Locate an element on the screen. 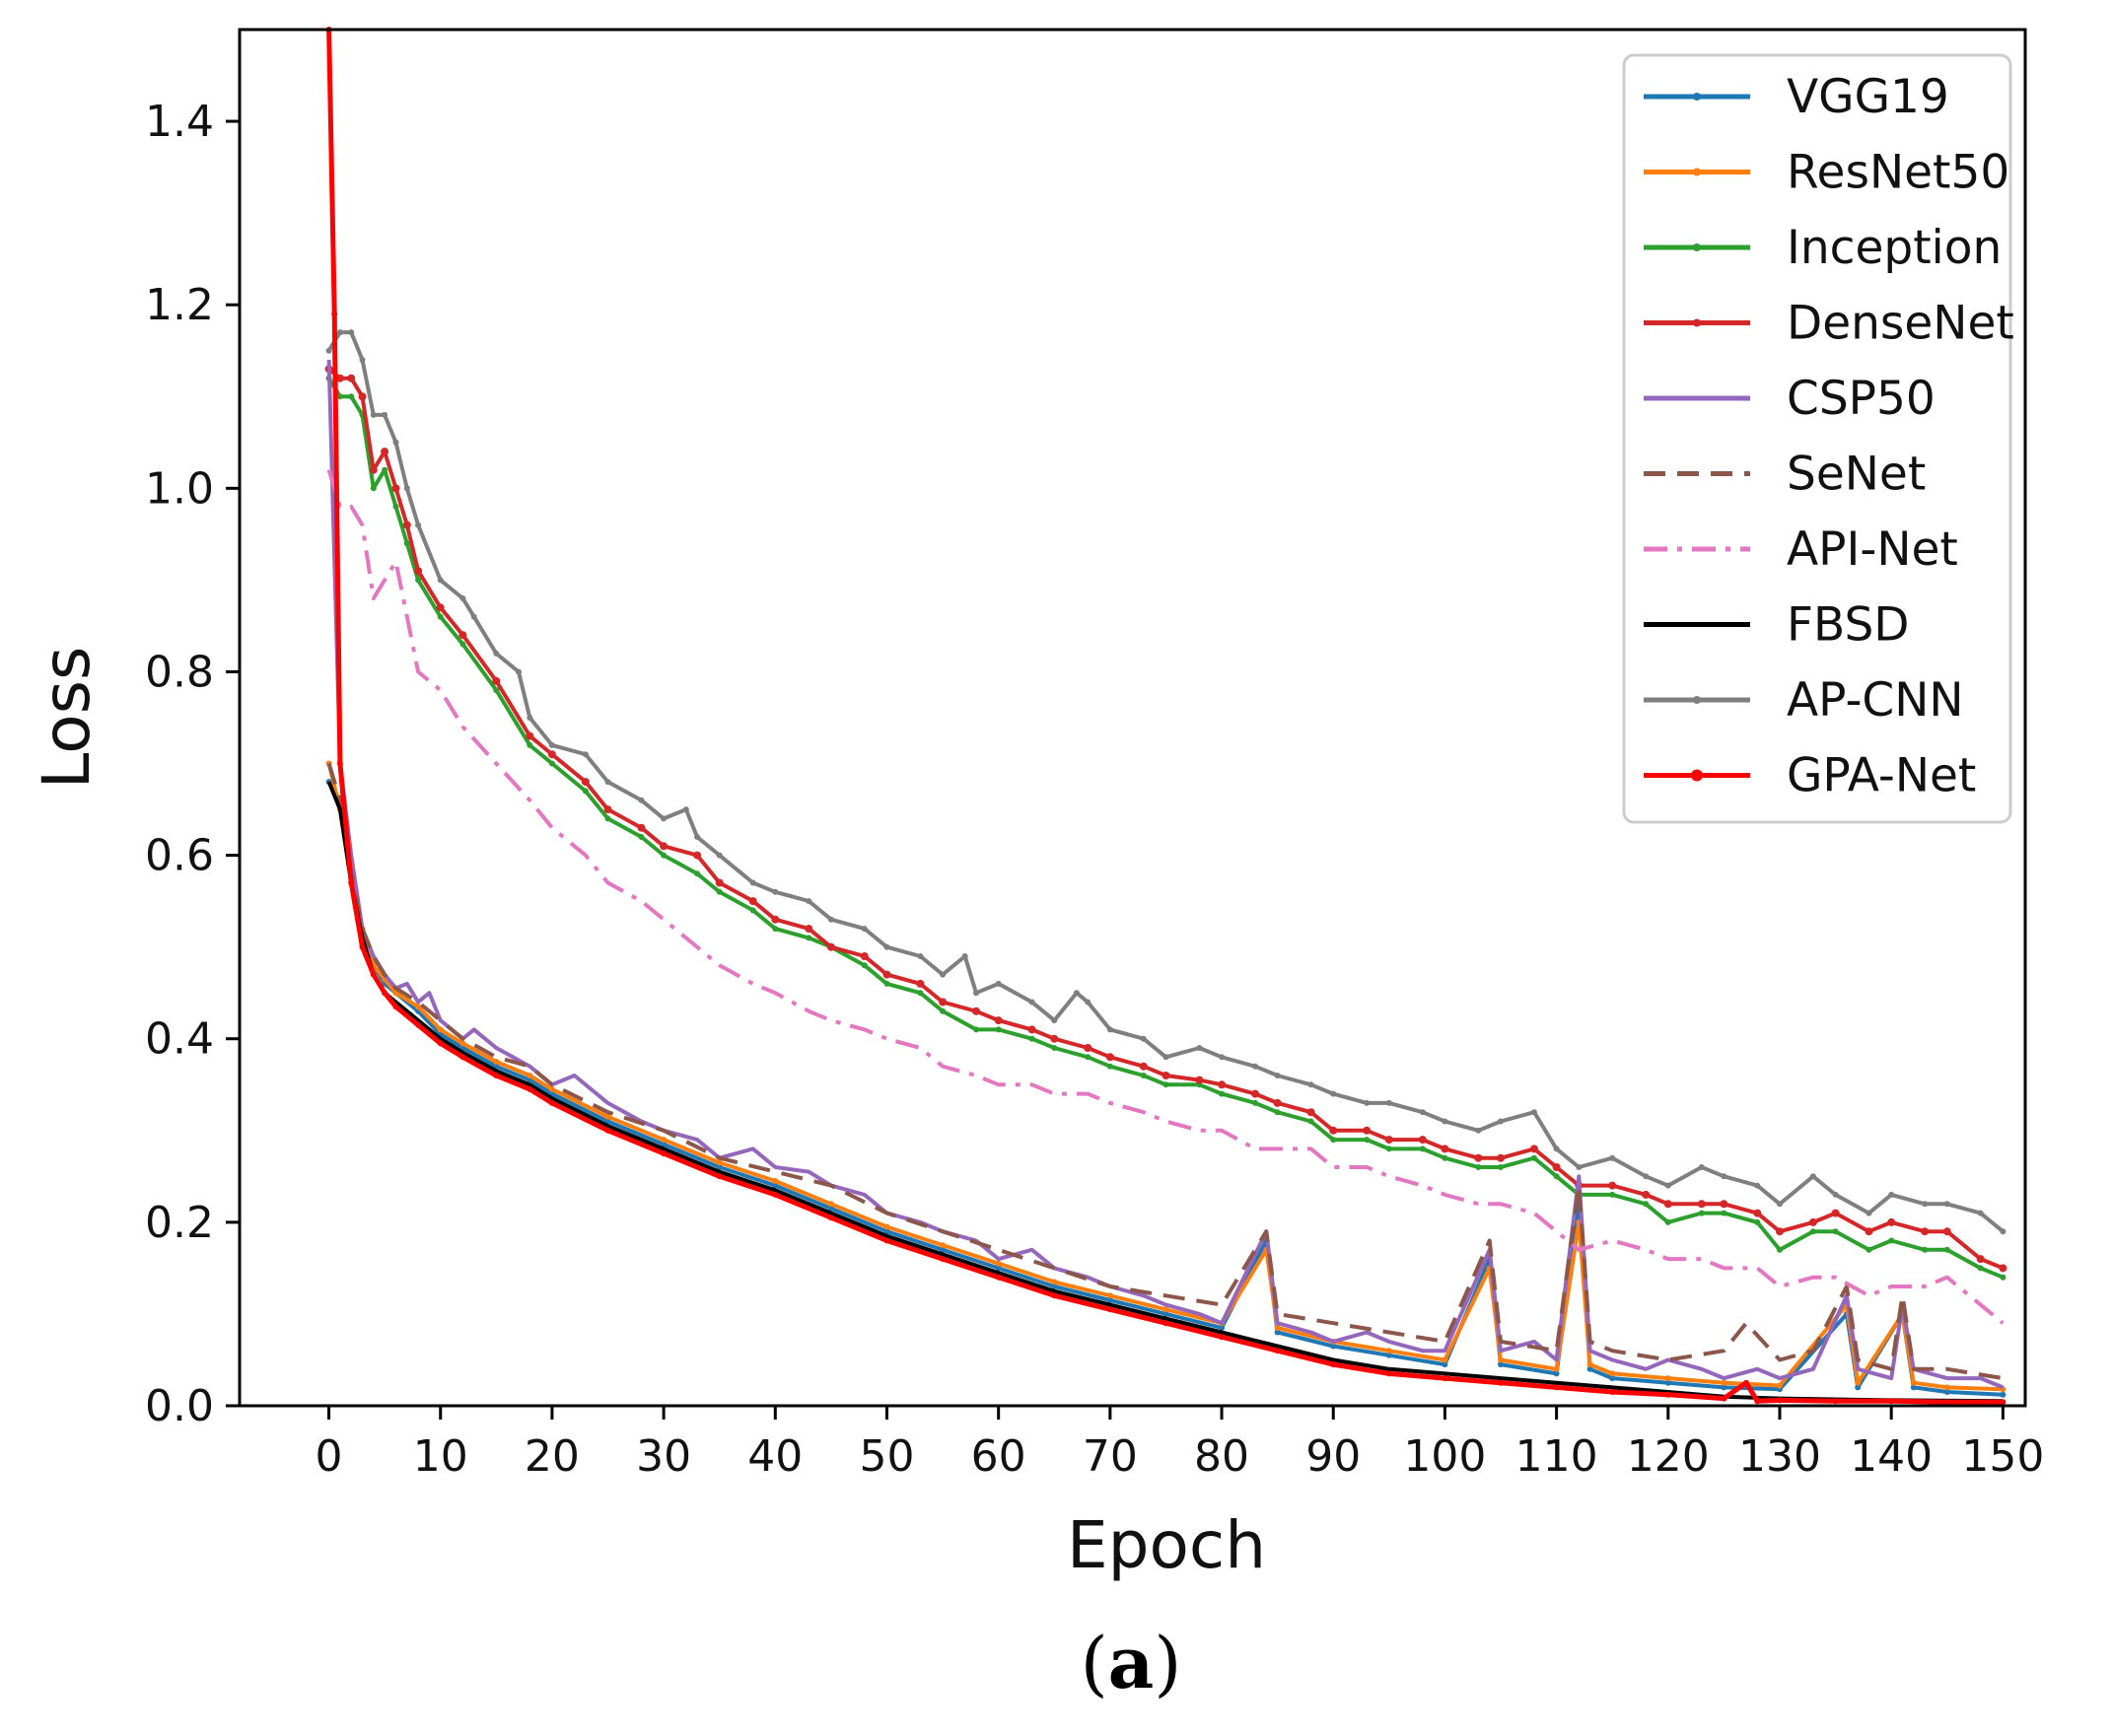  y-axis-title: Loss is located at coordinates (67, 718).